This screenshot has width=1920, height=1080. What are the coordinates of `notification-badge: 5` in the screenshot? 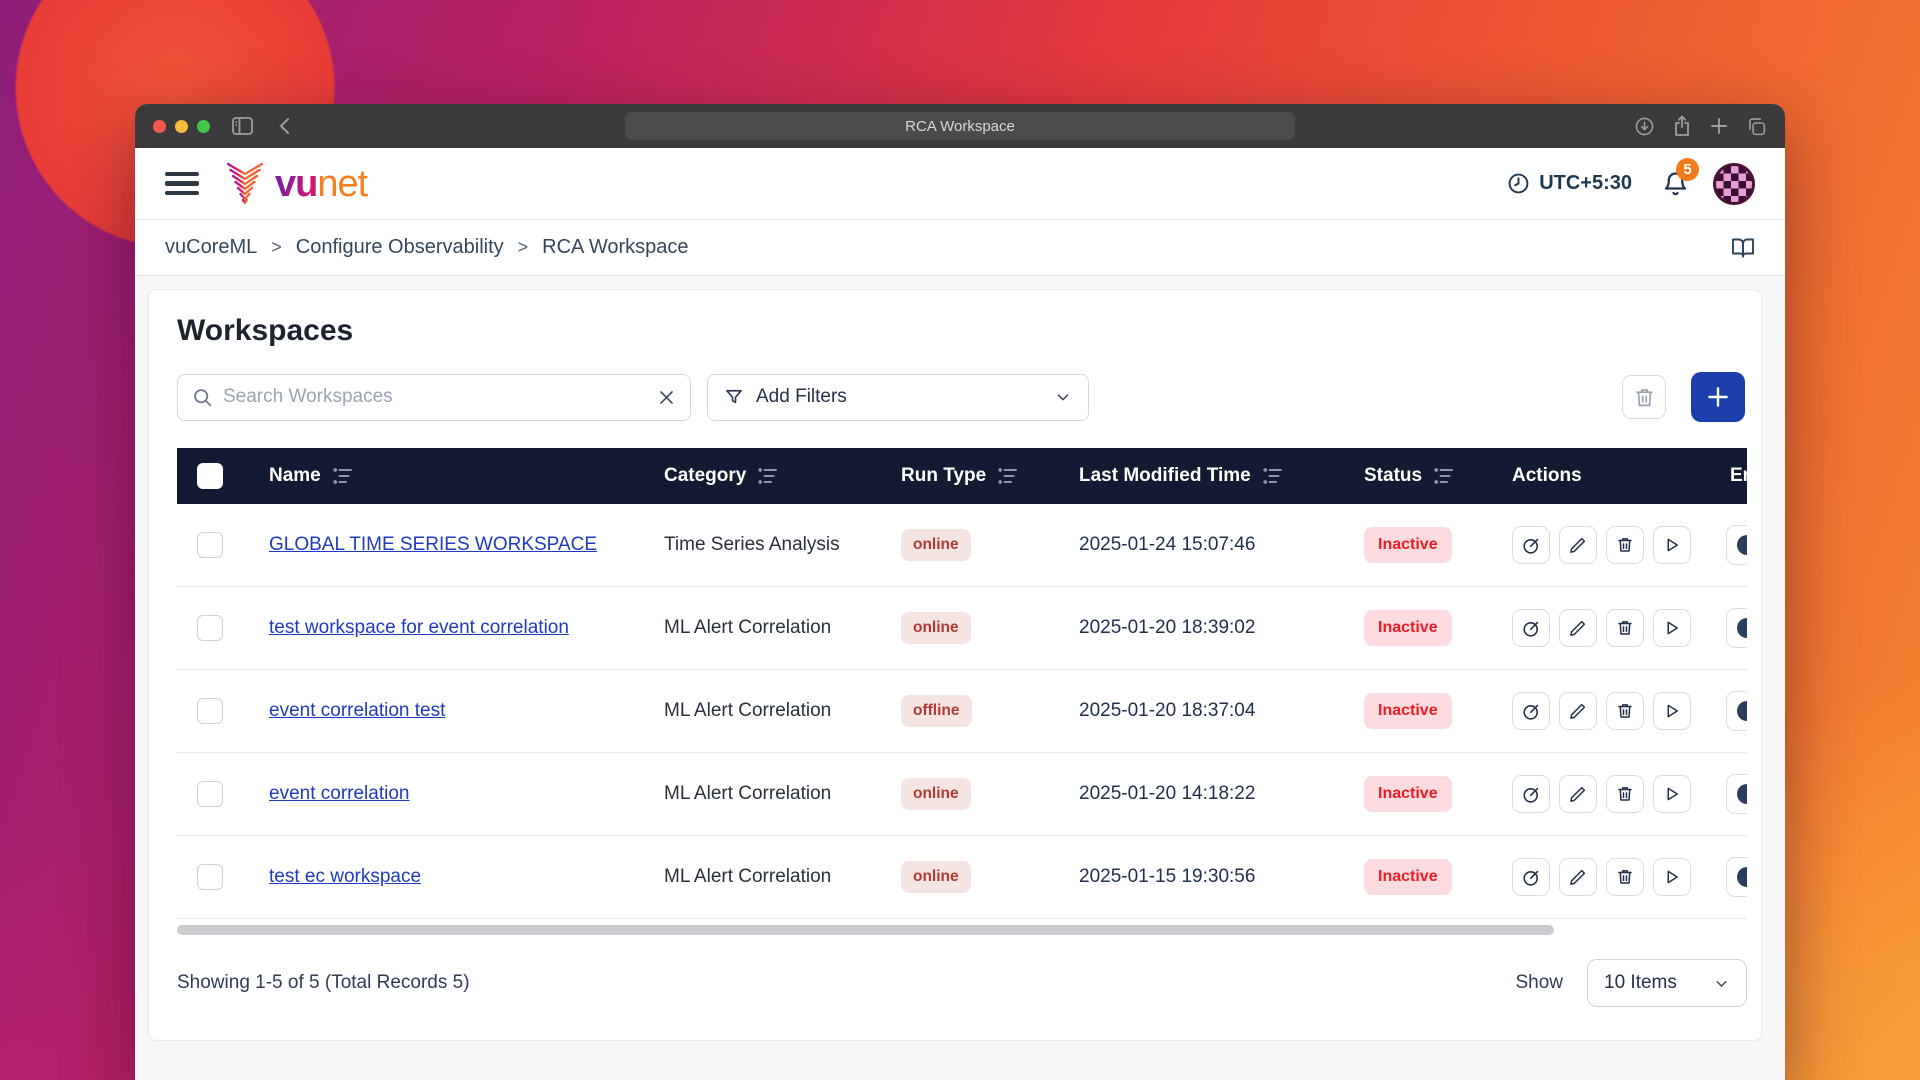 It's located at (1687, 169).